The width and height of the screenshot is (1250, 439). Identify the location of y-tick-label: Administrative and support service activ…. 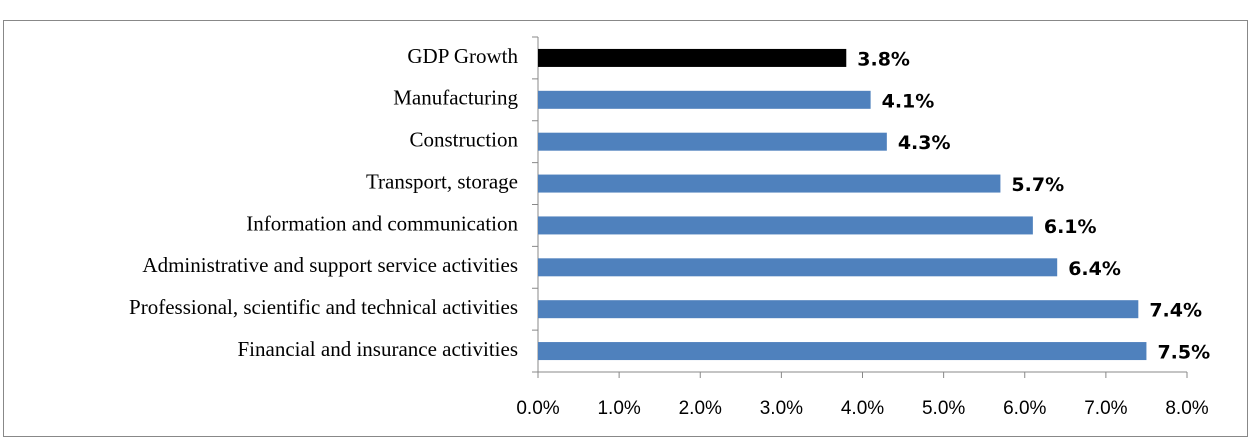
(330, 265).